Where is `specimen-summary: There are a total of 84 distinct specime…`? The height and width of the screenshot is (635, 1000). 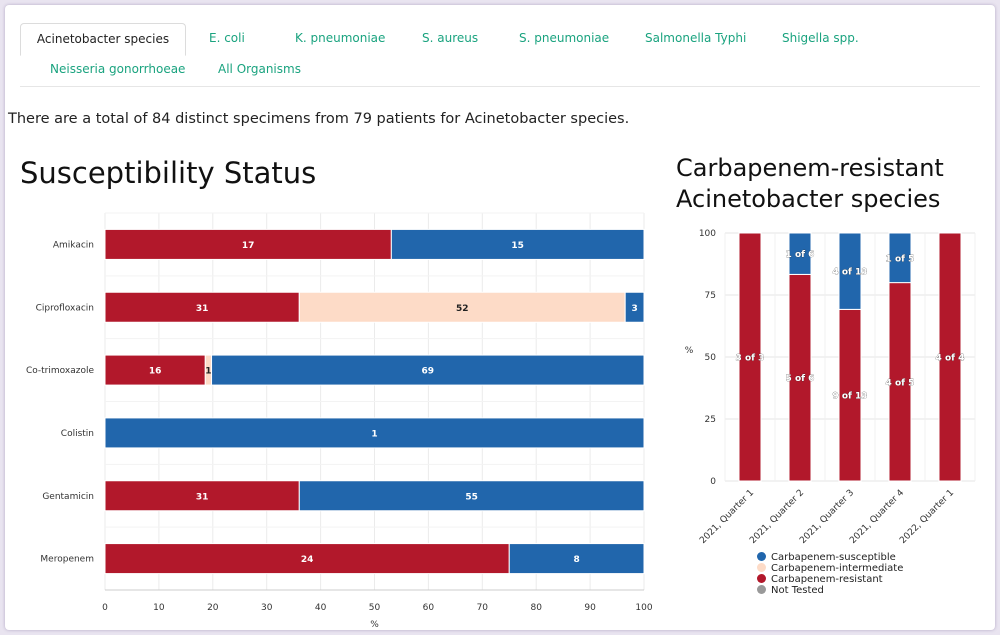
specimen-summary: There are a total of 84 distinct specime… is located at coordinates (319, 119).